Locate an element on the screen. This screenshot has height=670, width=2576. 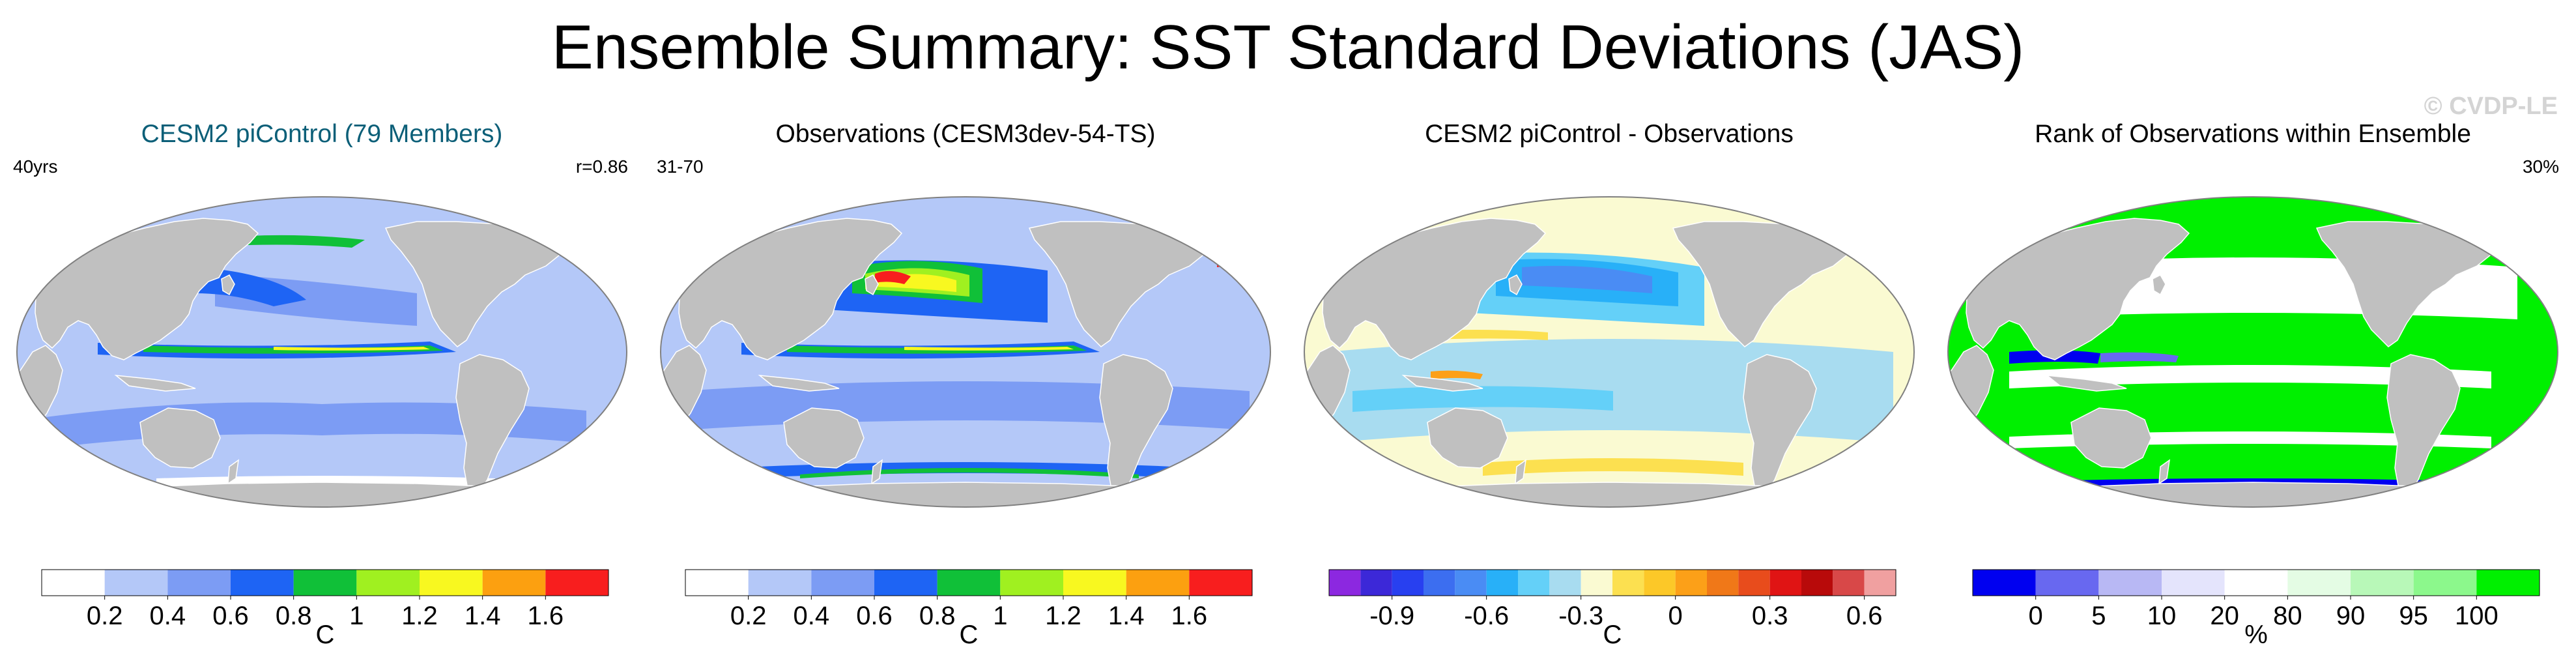
panel-title: Rank of Observations within Ensemble is located at coordinates (2253, 134).